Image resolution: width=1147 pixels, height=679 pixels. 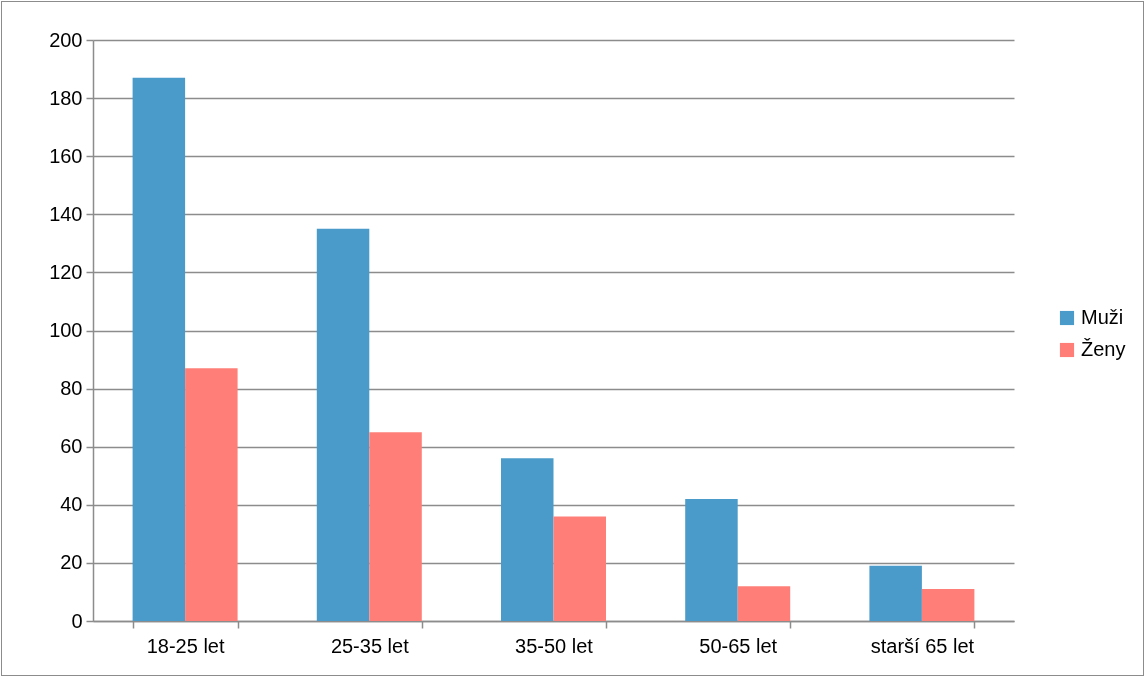 I want to click on x-tick-label: 35-50 let, so click(x=554, y=645).